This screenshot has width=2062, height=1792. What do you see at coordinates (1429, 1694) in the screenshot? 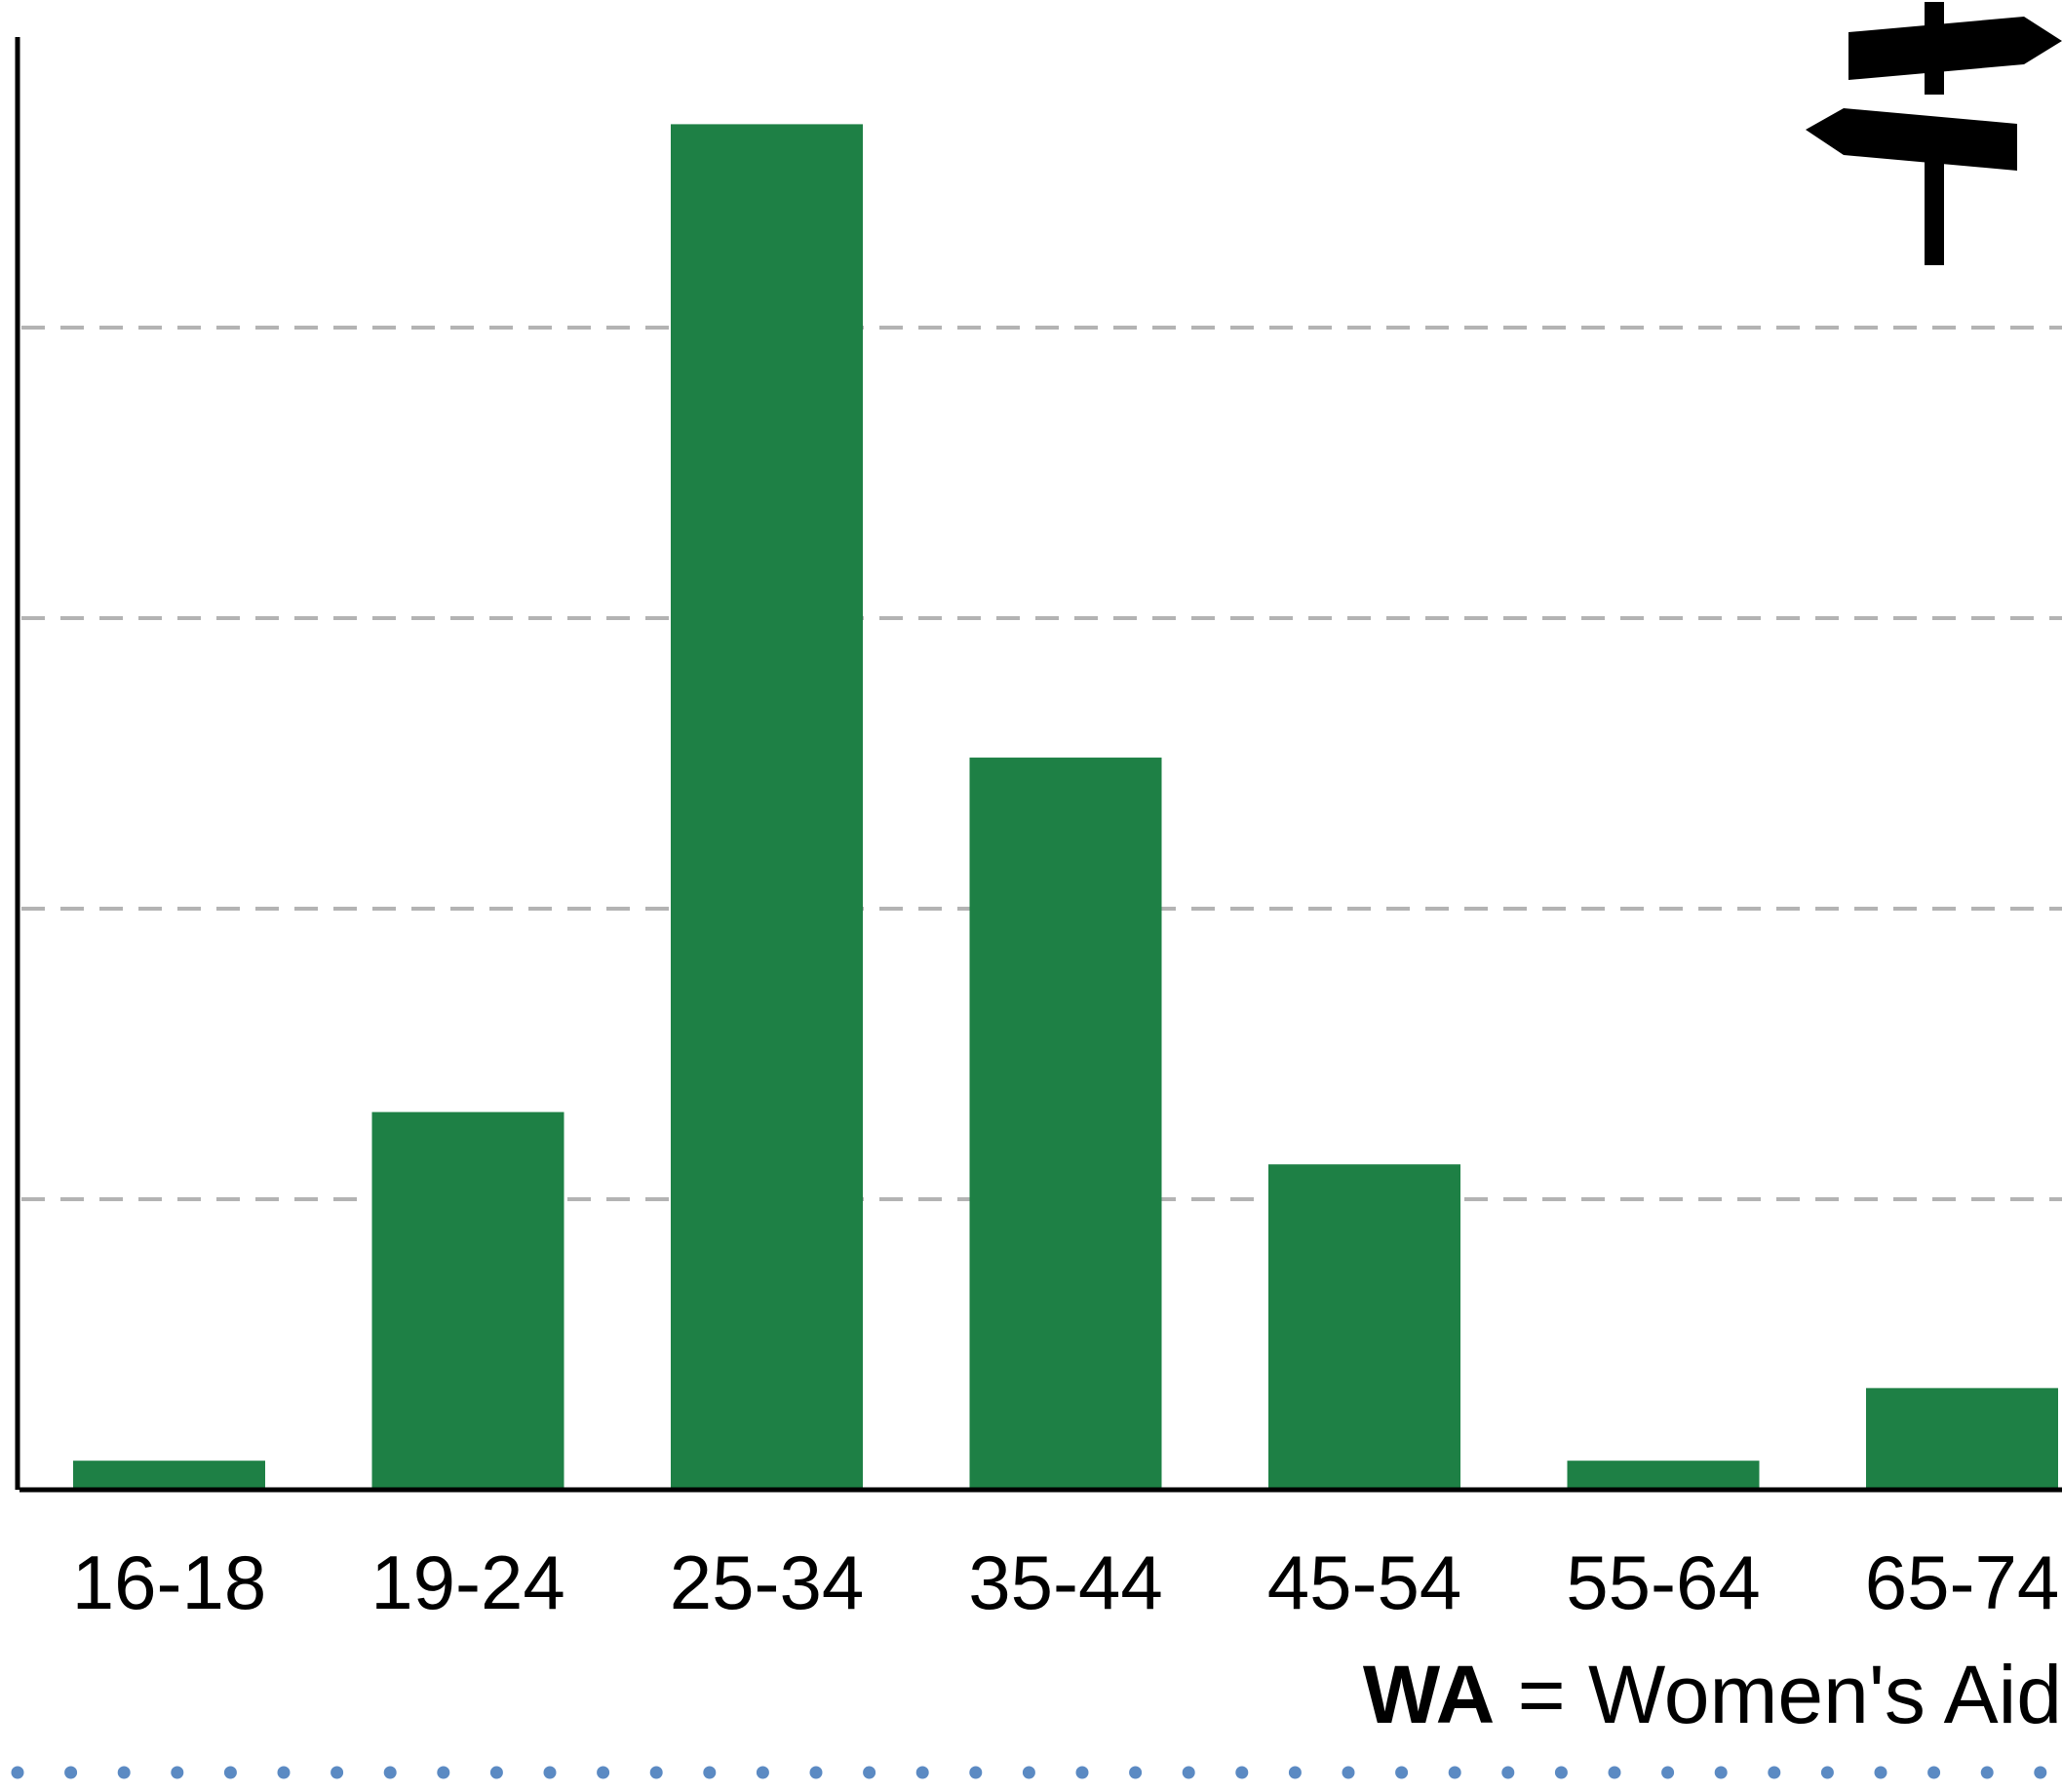
I see `footnote-abbr: WA` at bounding box center [1429, 1694].